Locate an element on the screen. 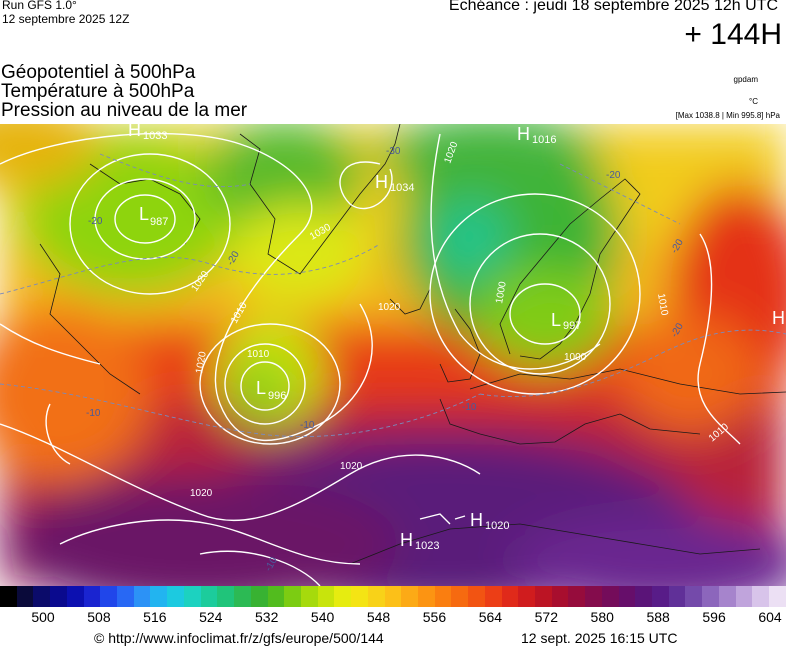  scale-tick-label: 588 is located at coordinates (658, 617).